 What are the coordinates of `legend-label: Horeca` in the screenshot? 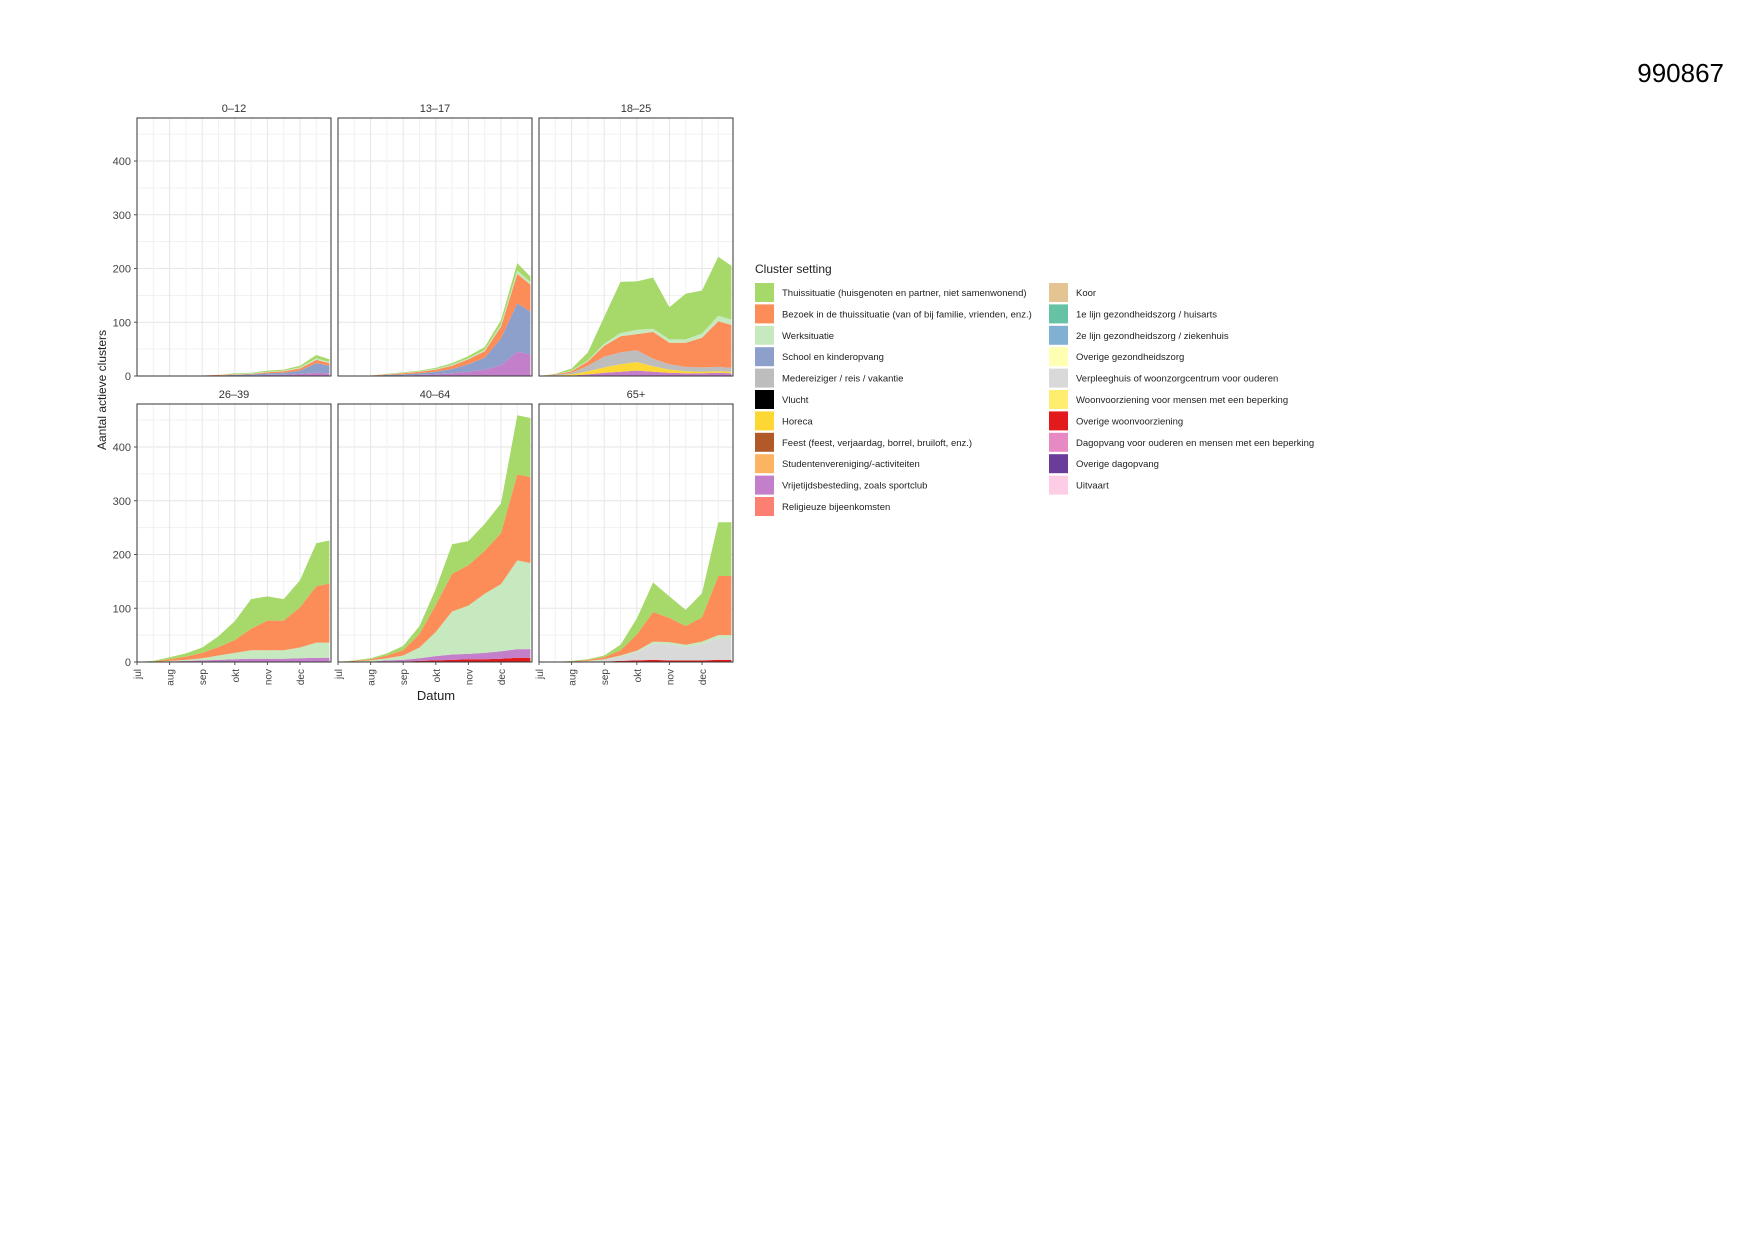 It's located at (797, 421).